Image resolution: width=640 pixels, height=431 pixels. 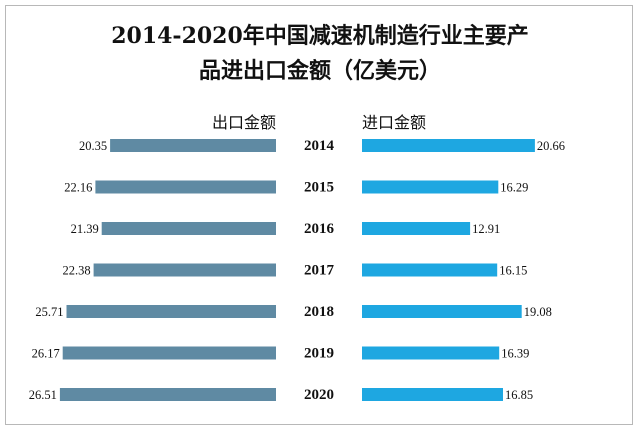 I want to click on year-label-2016: 2016, so click(x=319, y=229).